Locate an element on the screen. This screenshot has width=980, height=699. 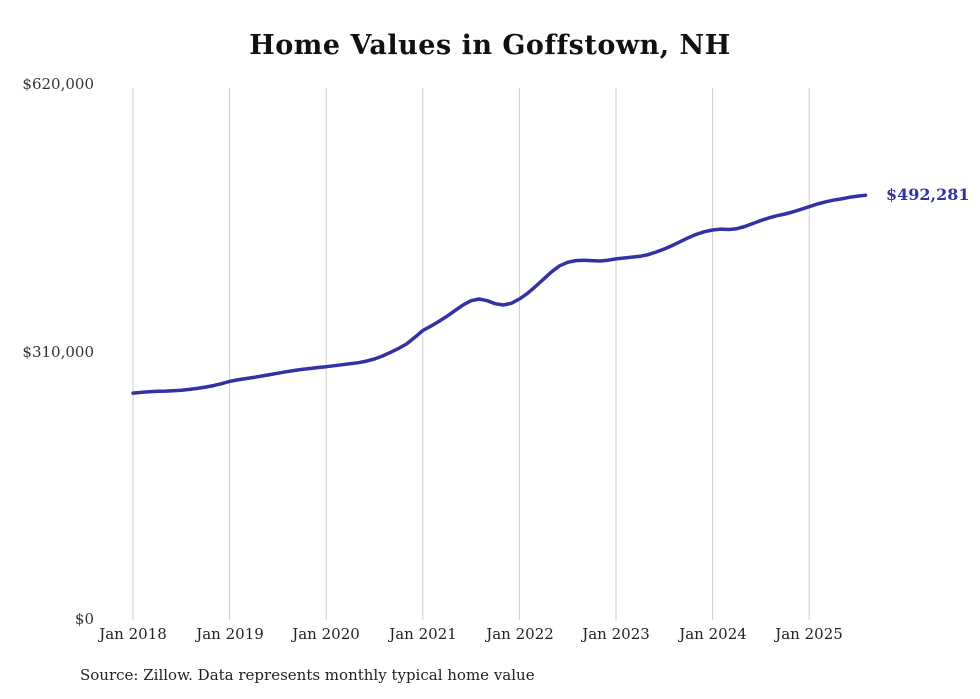
x-axis-tick-jan-2023: Jan 2023 is located at coordinates (616, 634).